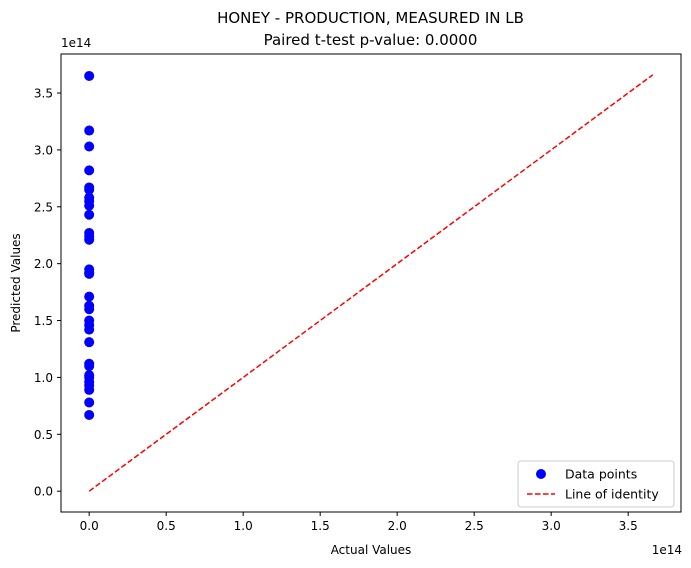 The width and height of the screenshot is (691, 568). Describe the element at coordinates (628, 526) in the screenshot. I see `x-tick-label: 3.5` at that location.